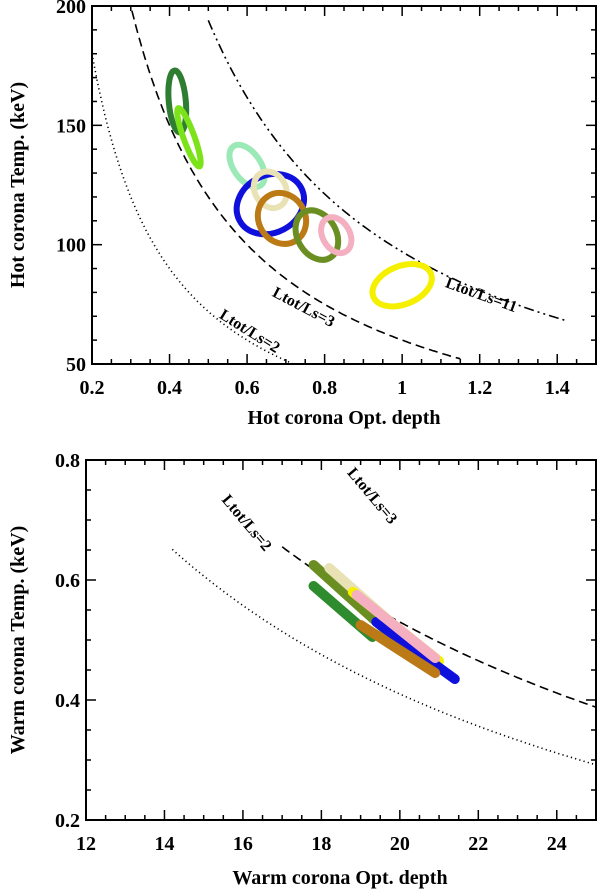 The height and width of the screenshot is (893, 600). What do you see at coordinates (67, 581) in the screenshot?
I see `y-tick-label: 0.6` at bounding box center [67, 581].